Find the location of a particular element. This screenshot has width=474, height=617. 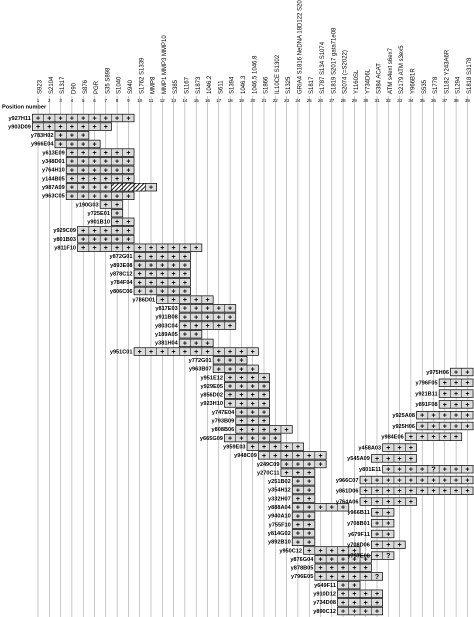

clone-label: y803C04 is located at coordinates (167, 326).